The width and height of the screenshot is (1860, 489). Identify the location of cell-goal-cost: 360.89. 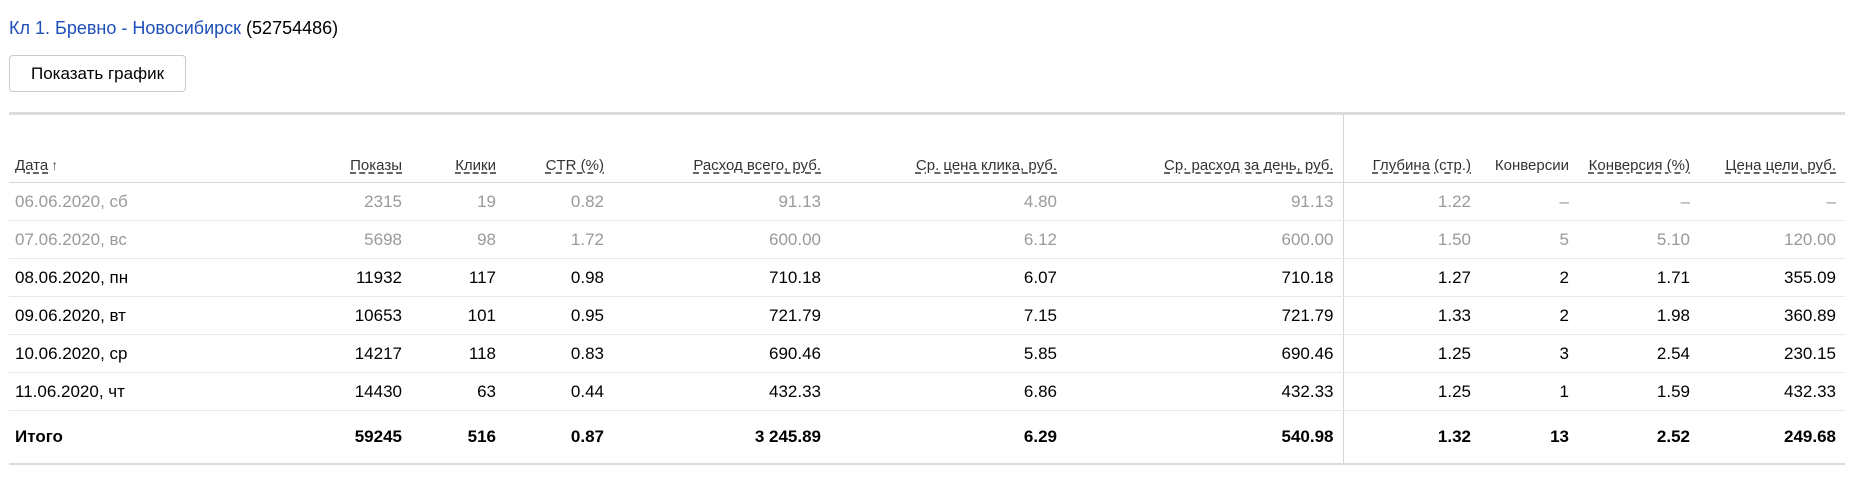
(1772, 315).